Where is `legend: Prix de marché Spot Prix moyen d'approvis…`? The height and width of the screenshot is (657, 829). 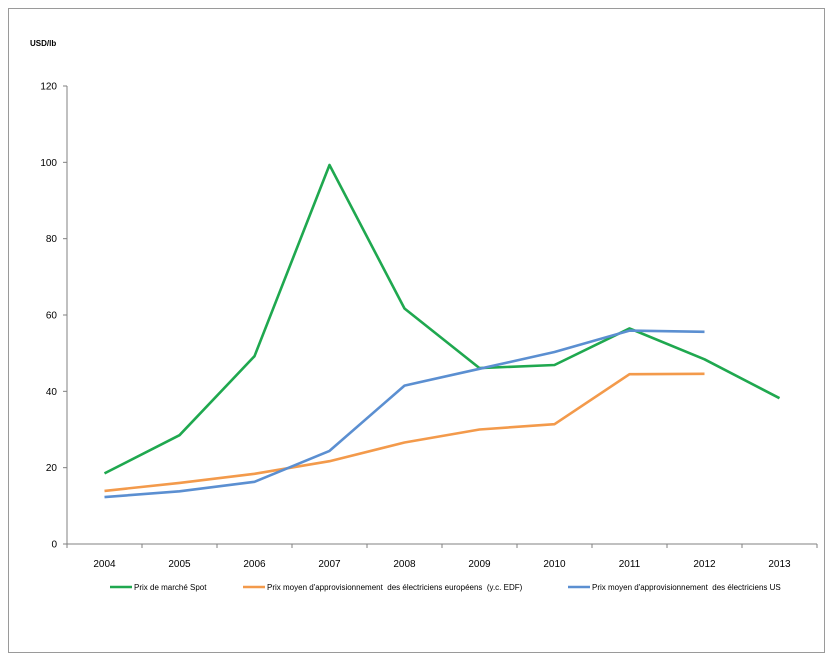 legend: Prix de marché Spot Prix moyen d'approvis… is located at coordinates (445, 587).